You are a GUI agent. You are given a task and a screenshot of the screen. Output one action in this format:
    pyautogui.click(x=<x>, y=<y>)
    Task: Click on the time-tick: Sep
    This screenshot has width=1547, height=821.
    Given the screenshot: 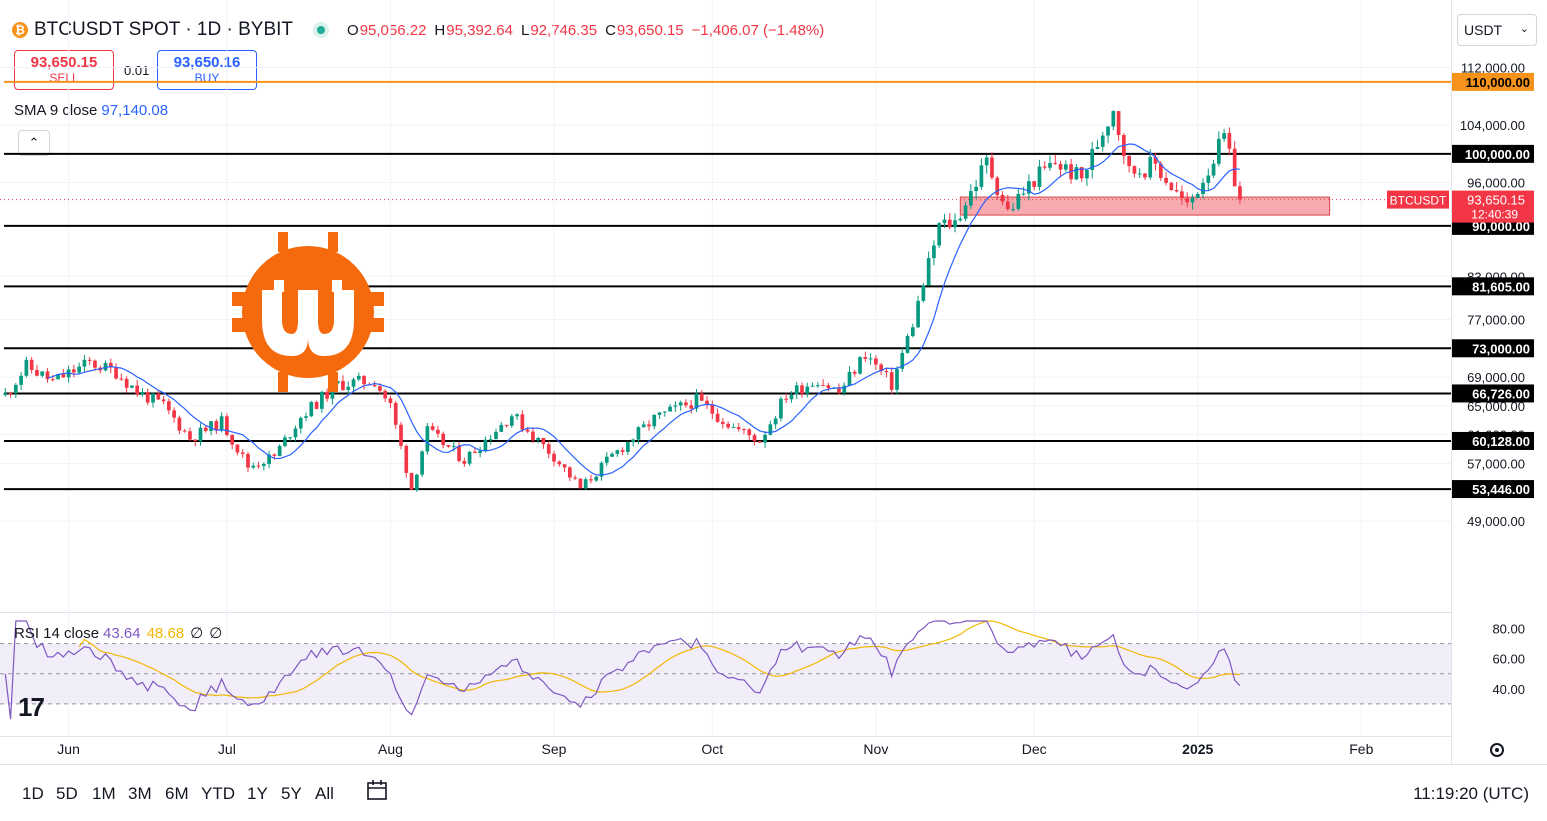 What is the action you would take?
    pyautogui.click(x=554, y=749)
    